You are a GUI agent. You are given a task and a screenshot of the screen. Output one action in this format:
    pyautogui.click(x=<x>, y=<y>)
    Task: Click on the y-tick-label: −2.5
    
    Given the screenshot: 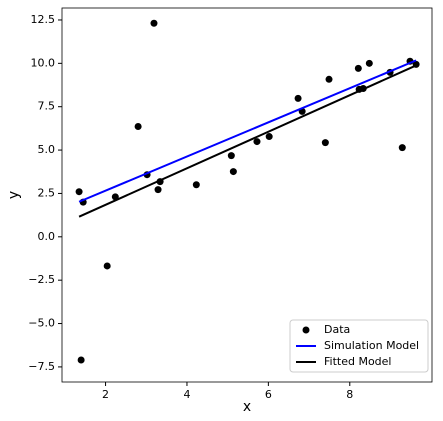 What is the action you would take?
    pyautogui.click(x=41, y=279)
    